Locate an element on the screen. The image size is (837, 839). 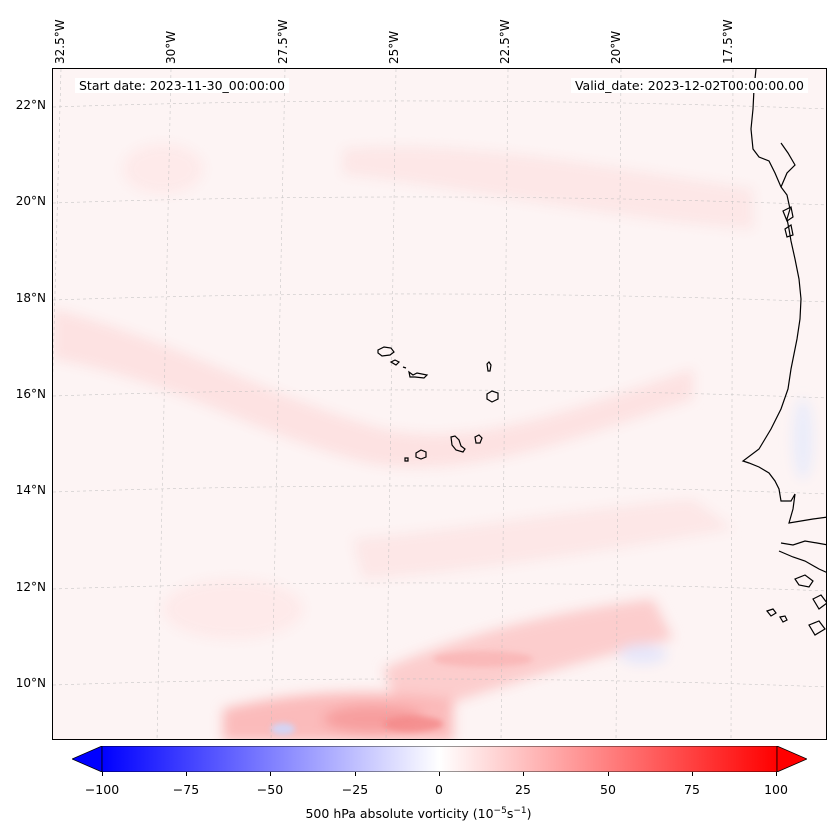
cb-tick-label: −75 is located at coordinates (186, 789).